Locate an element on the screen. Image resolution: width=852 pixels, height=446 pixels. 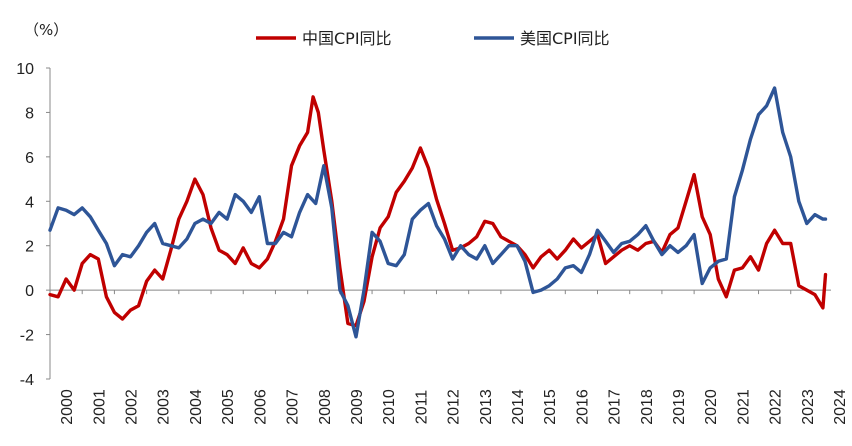
x-tick-label: 2017 is located at coordinates (615, 407).